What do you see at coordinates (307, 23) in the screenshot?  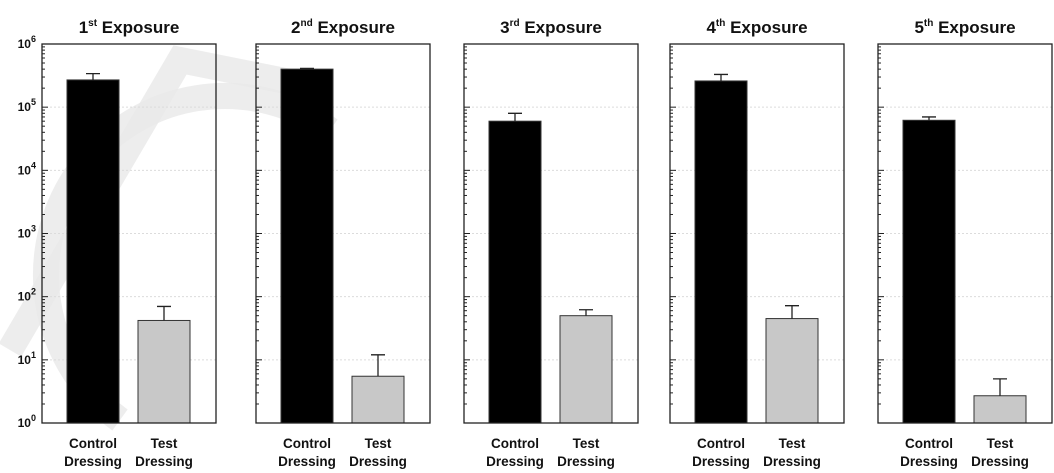 I see `title-suffix: nd` at bounding box center [307, 23].